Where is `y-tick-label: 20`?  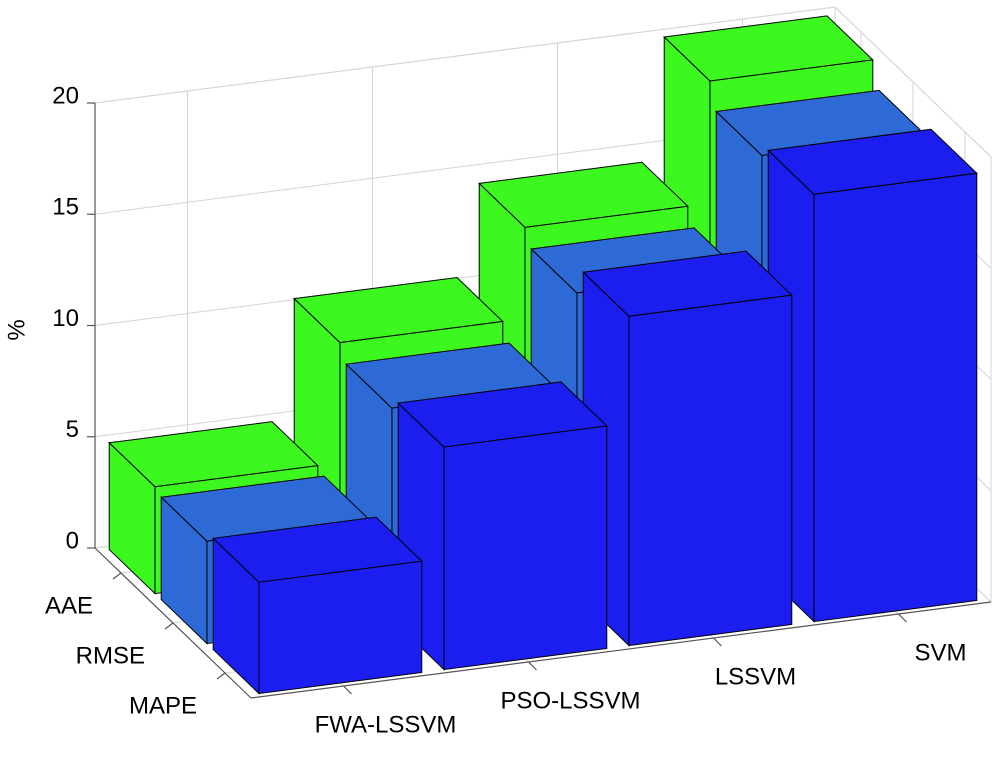
y-tick-label: 20 is located at coordinates (65, 95).